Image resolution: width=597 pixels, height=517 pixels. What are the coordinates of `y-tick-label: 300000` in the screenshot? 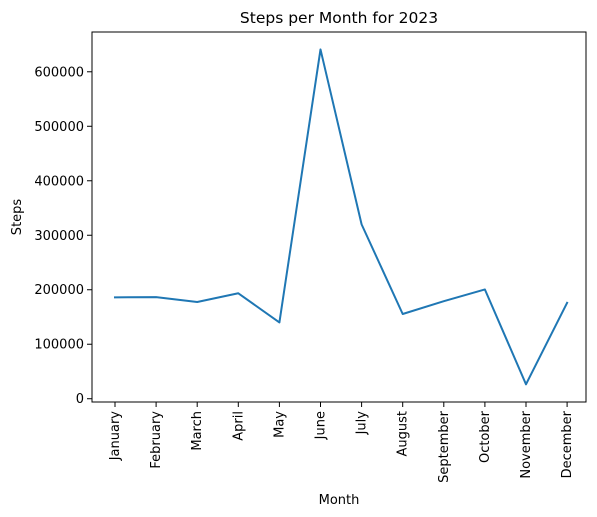 It's located at (59, 236).